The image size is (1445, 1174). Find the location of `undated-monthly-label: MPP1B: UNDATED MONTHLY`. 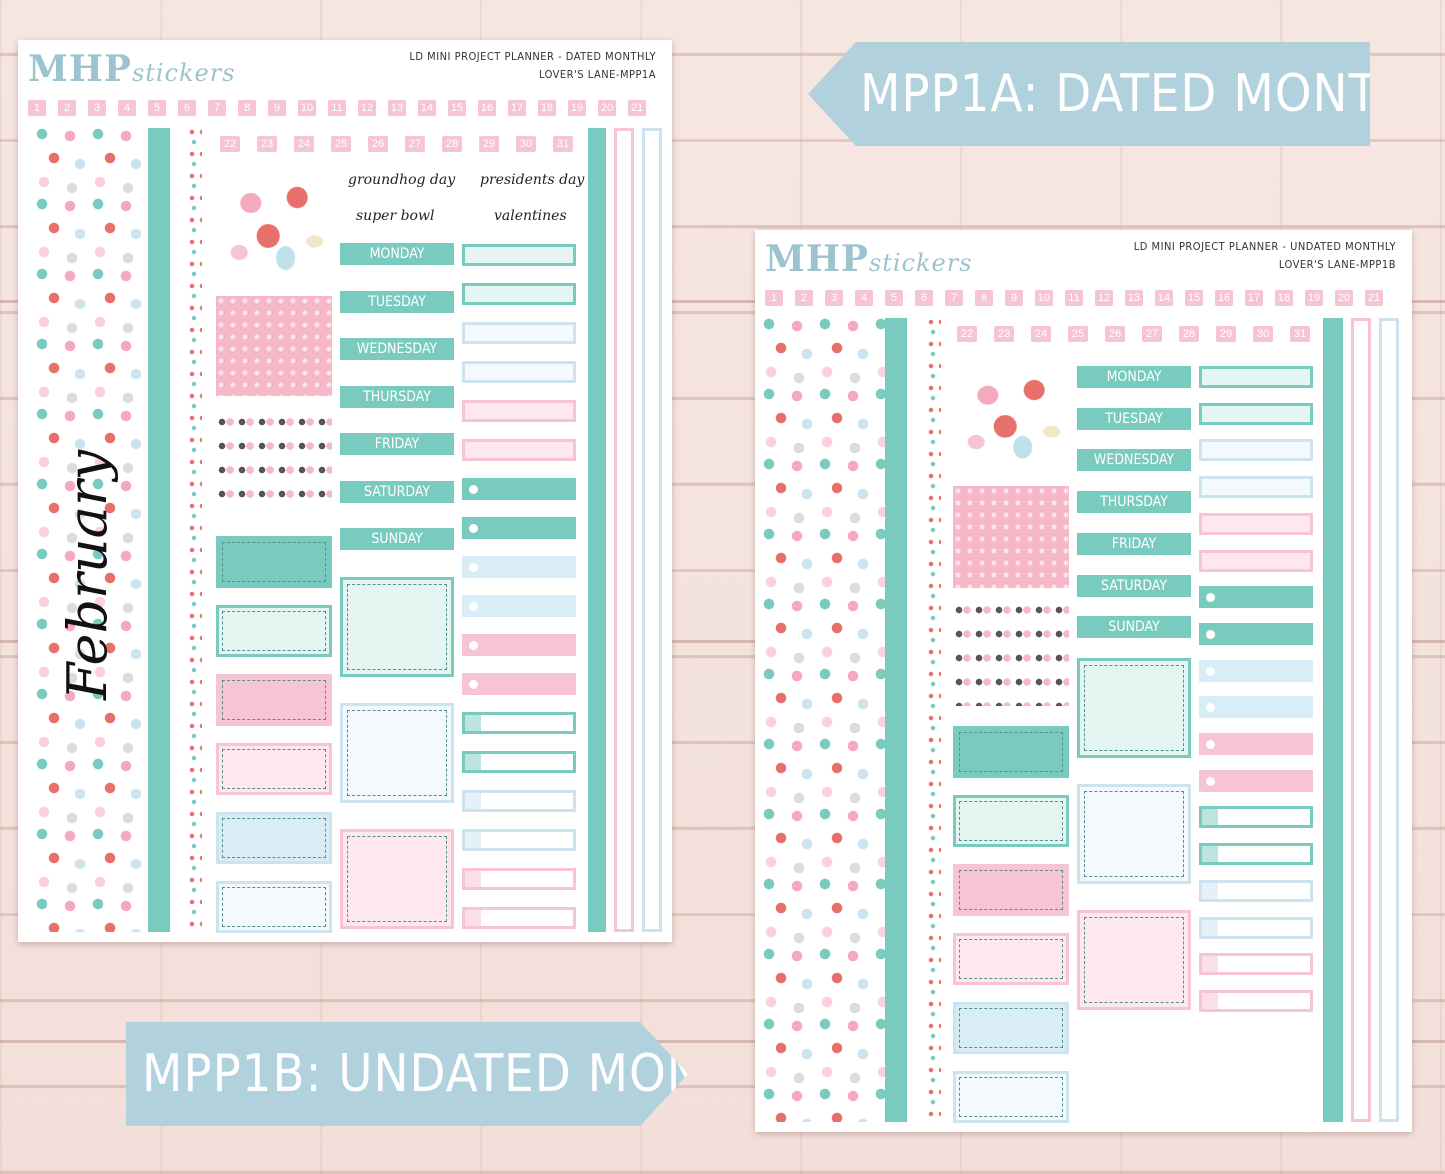

undated-monthly-label: MPP1B: UNDATED MONTHLY is located at coordinates (407, 1074).